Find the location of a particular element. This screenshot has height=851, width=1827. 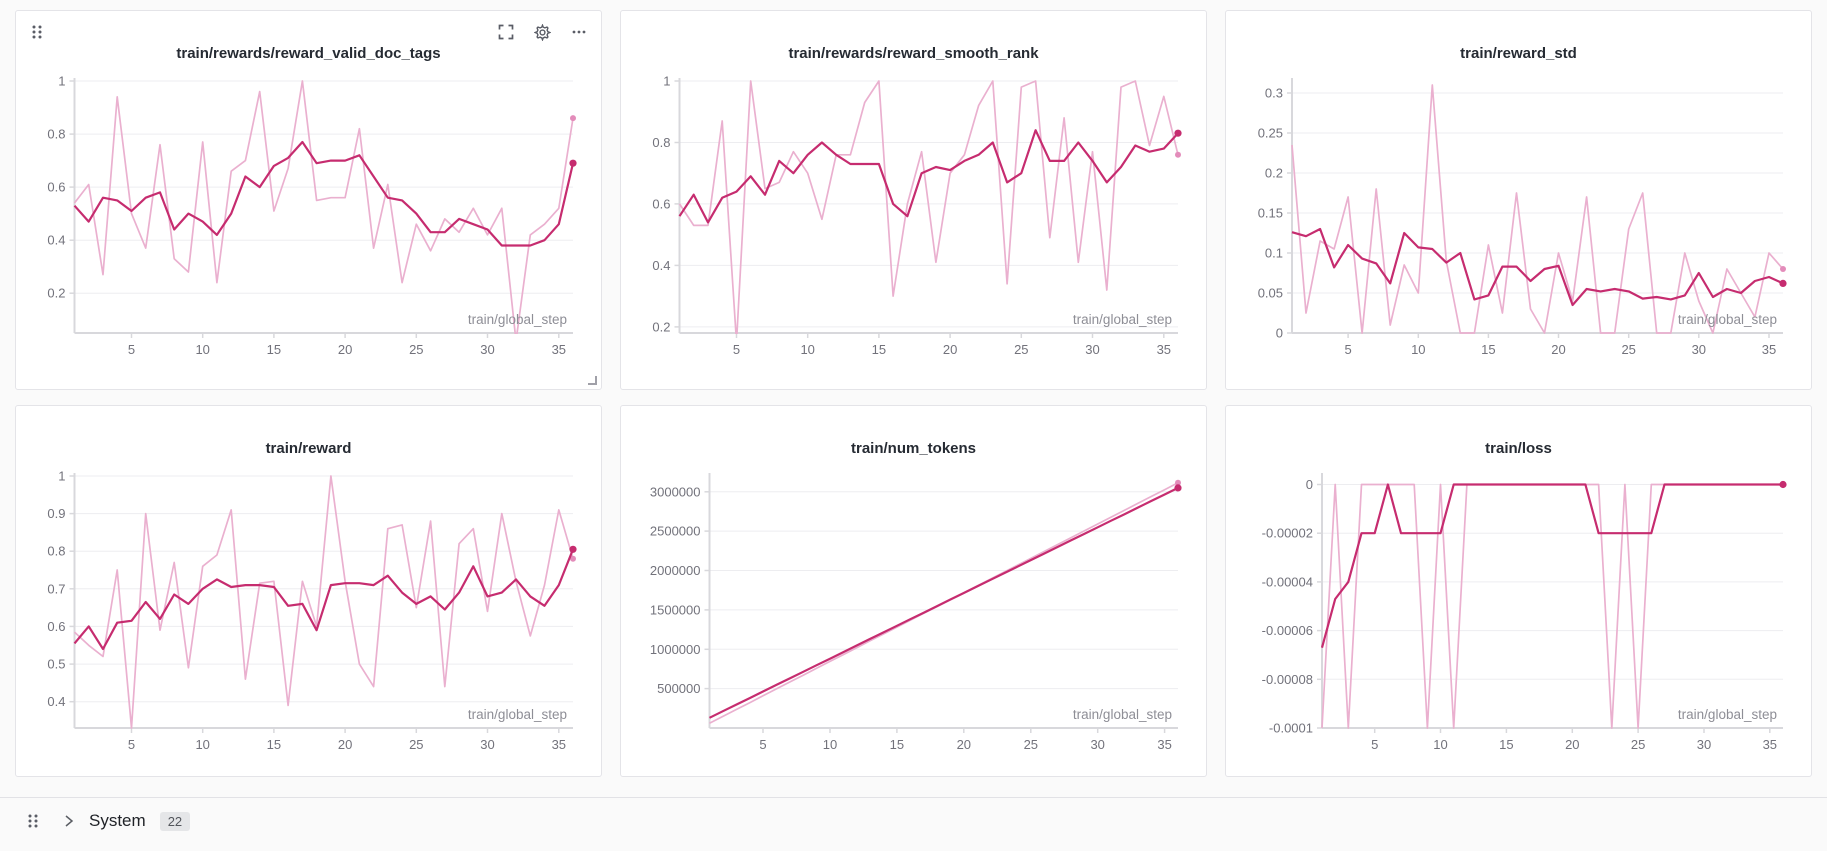

line-chart: 0.3 0.25 0.2 0.15 0.1 0.05 0 5 10 15 20 25 30 35 is located at coordinates (1518, 221).